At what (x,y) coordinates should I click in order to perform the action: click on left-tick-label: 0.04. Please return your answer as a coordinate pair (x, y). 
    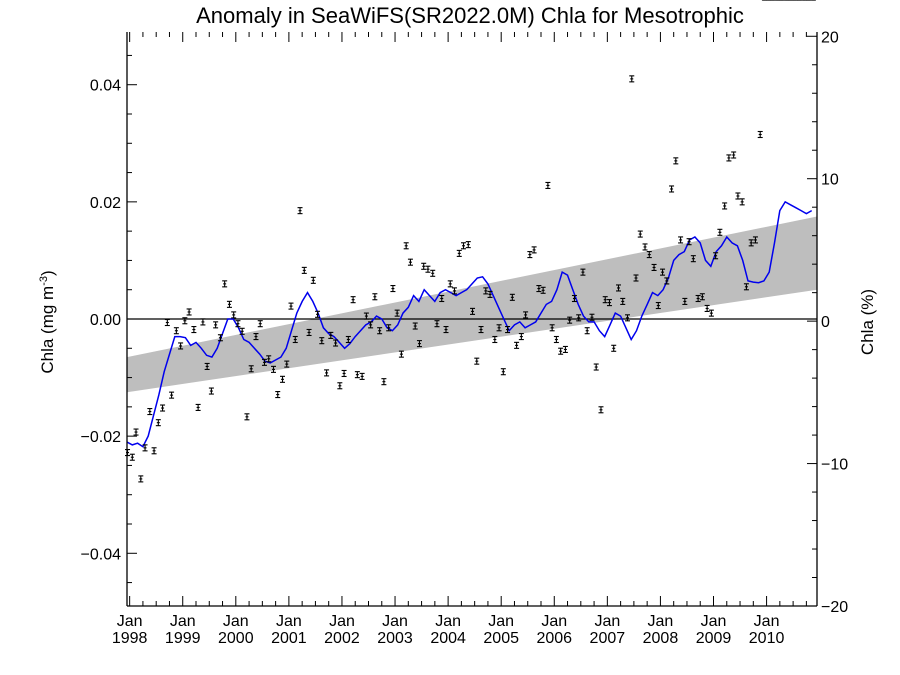
    Looking at the image, I should click on (105, 86).